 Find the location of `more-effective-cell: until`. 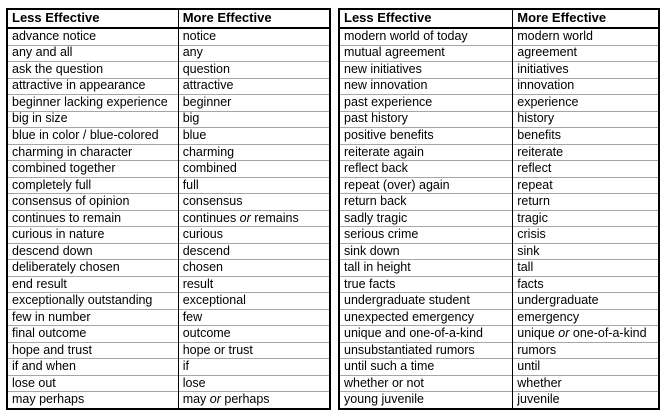

more-effective-cell: until is located at coordinates (585, 367).